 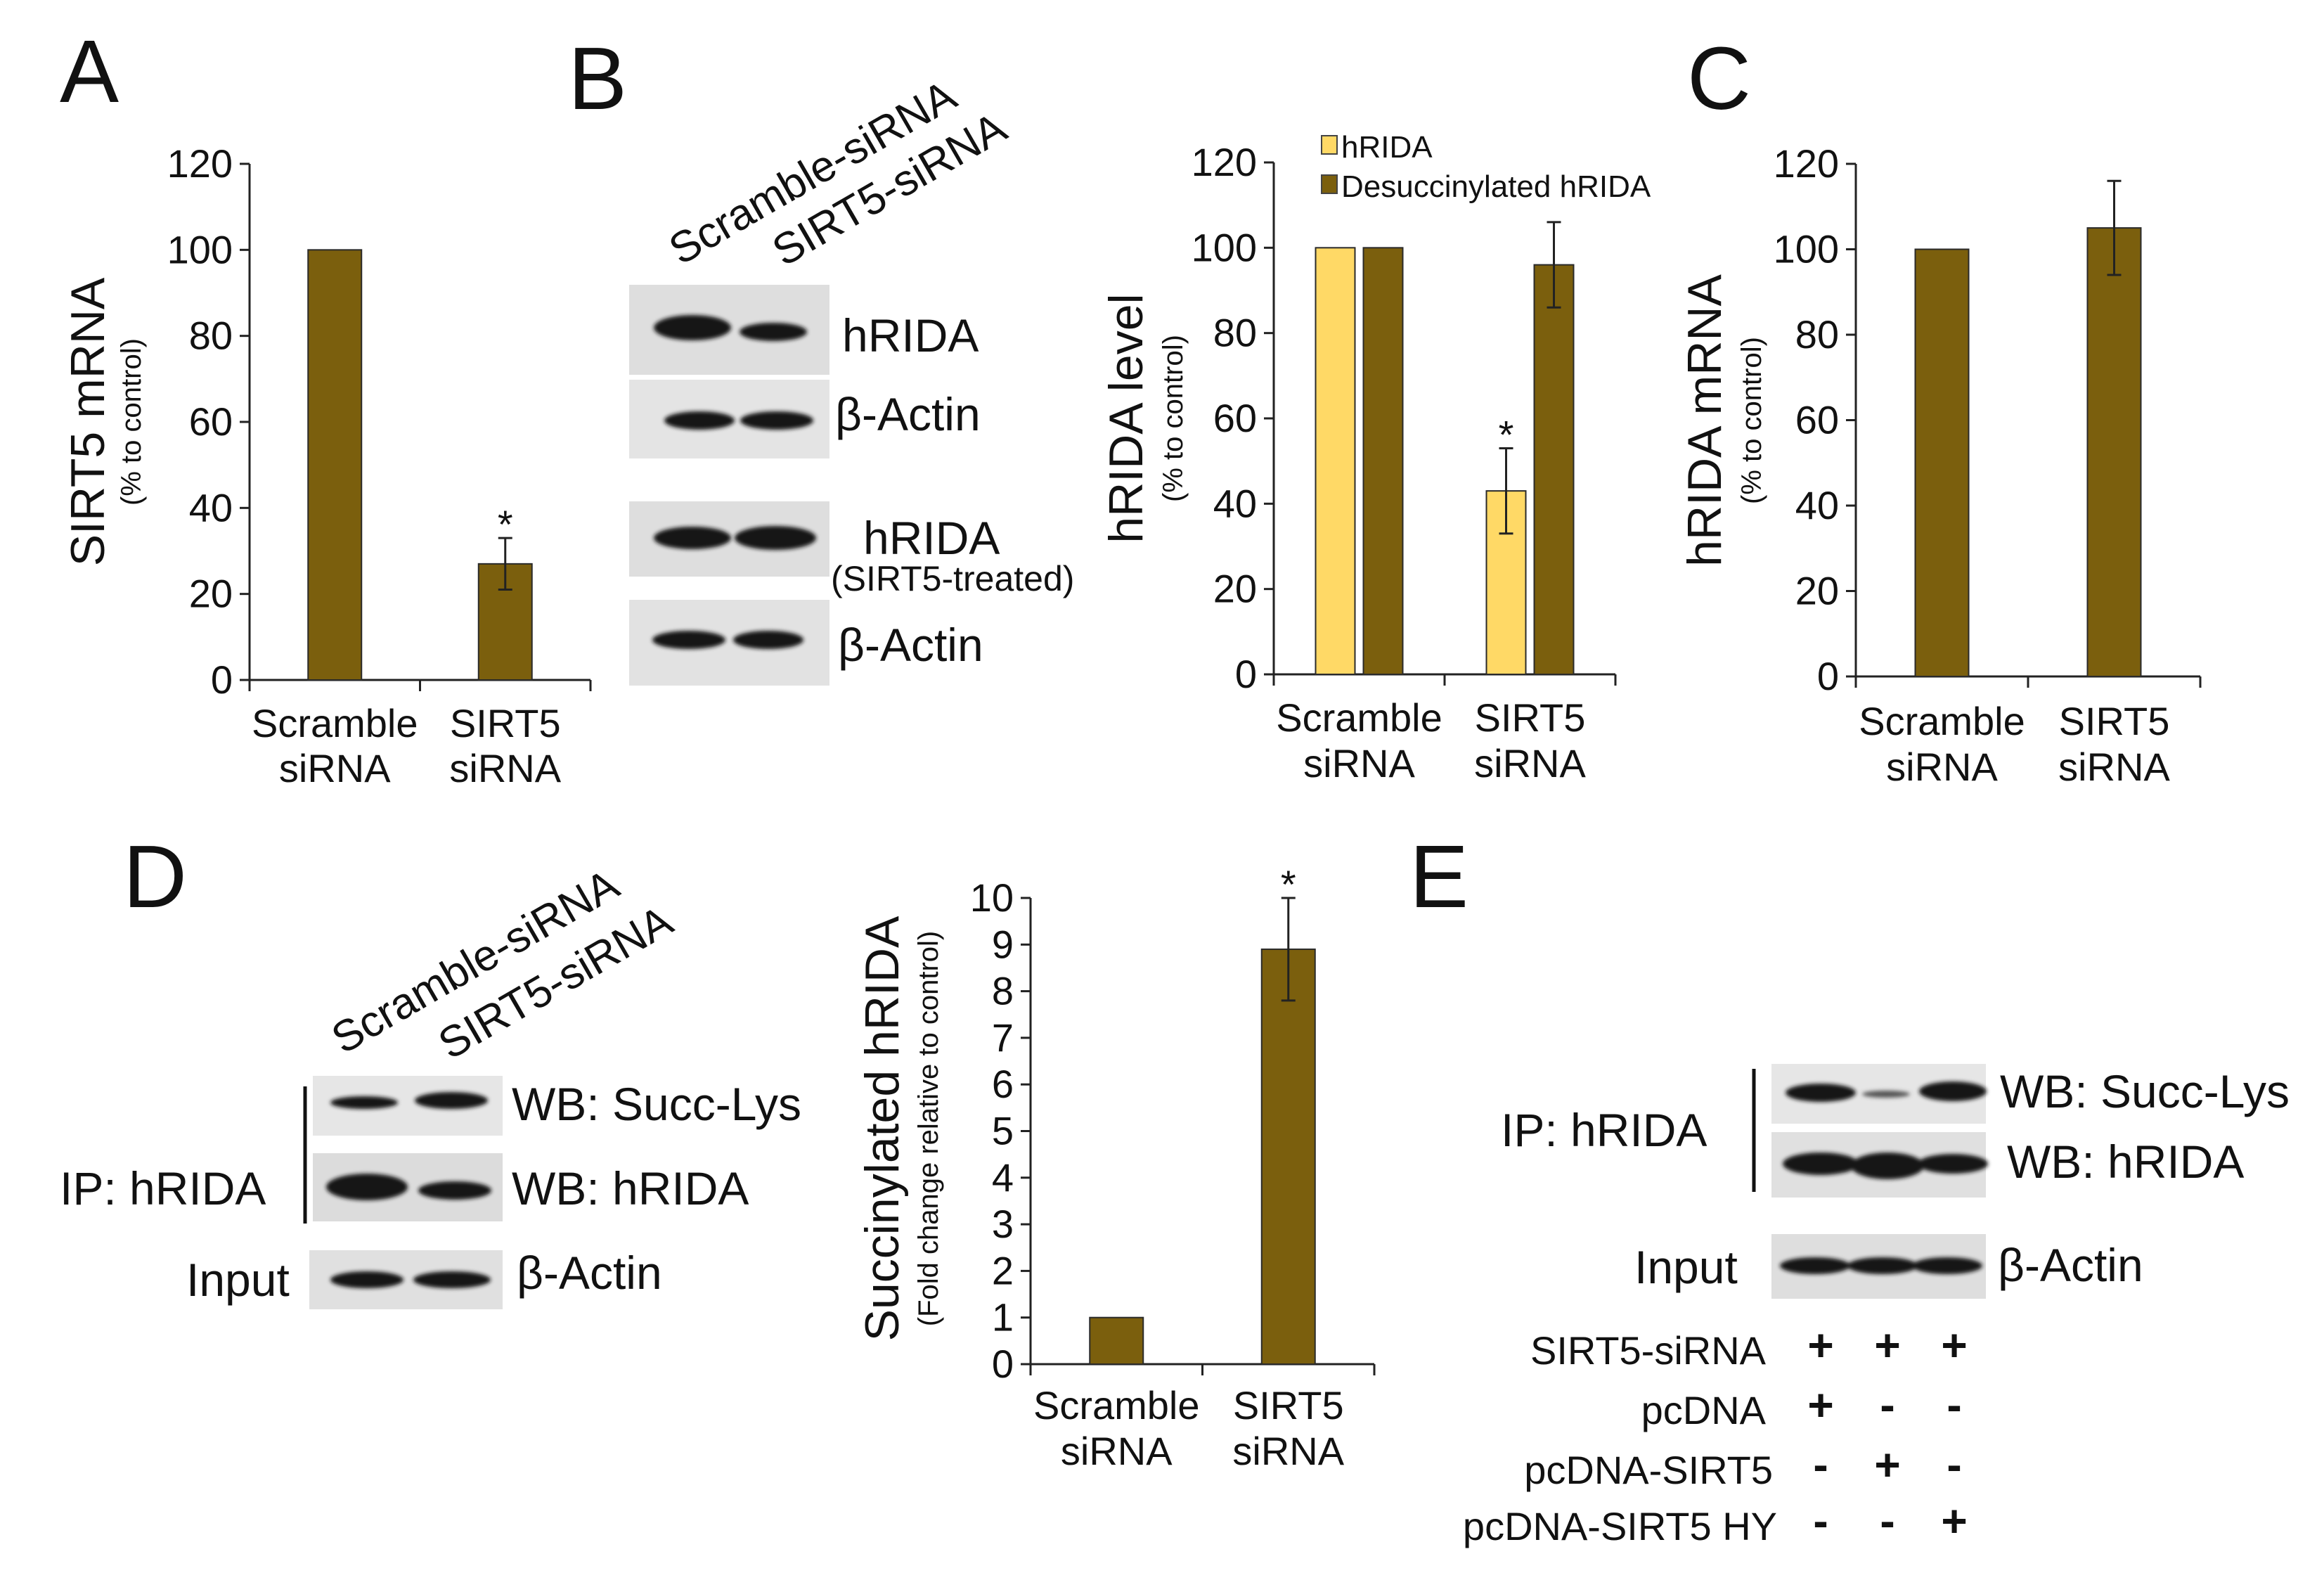 I want to click on sign-3-1: -, so click(x=1820, y=1464).